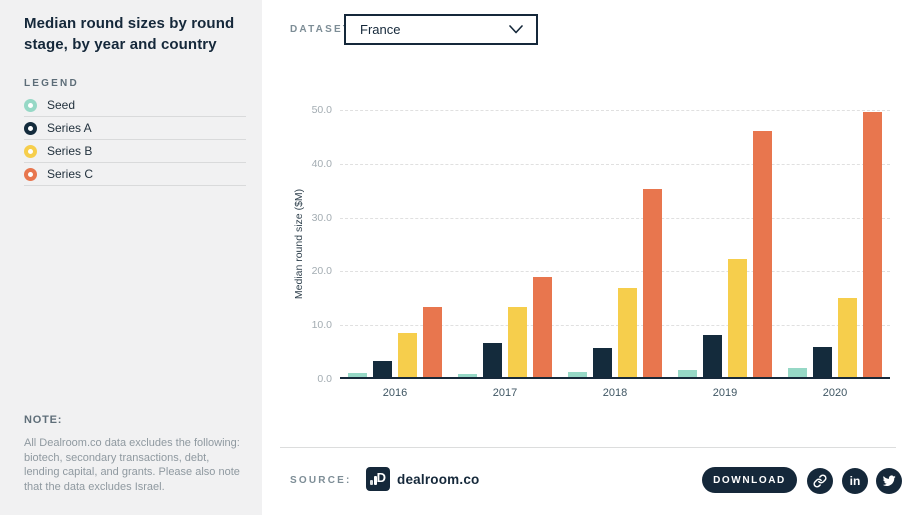 This screenshot has height=515, width=909. I want to click on bar-seed-2016, so click(357, 375).